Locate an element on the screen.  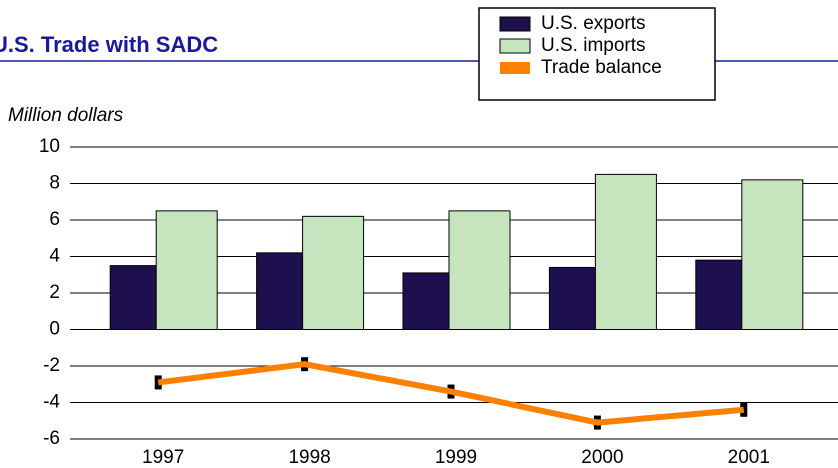
y-tick-label: 2 is located at coordinates (54, 292).